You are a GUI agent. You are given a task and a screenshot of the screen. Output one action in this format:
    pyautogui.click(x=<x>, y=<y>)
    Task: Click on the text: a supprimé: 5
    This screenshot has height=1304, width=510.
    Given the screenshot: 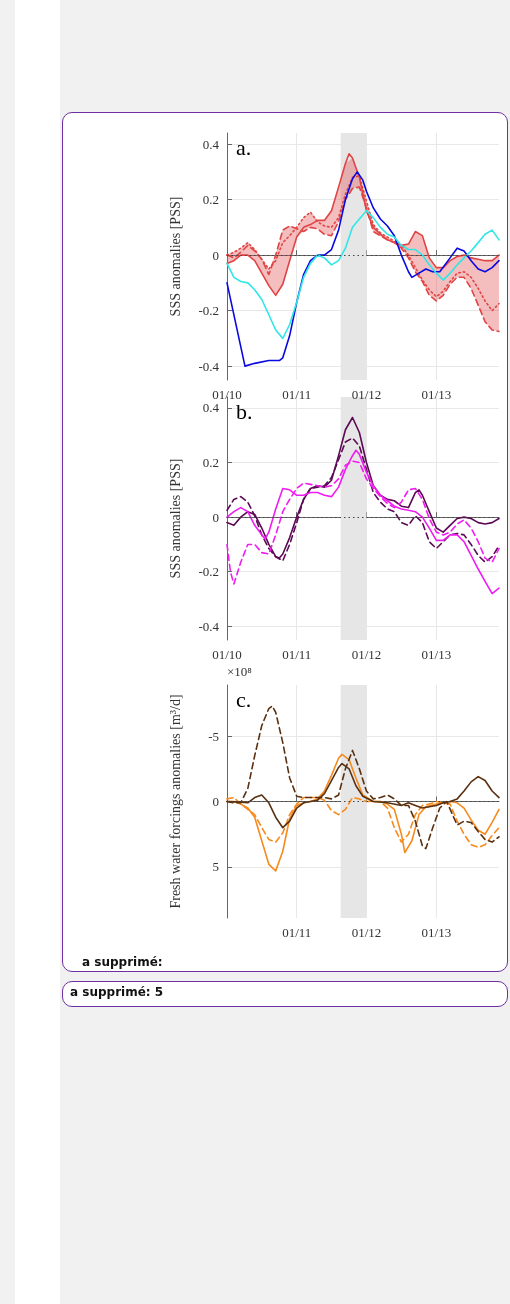 What is the action you would take?
    pyautogui.click(x=117, y=992)
    